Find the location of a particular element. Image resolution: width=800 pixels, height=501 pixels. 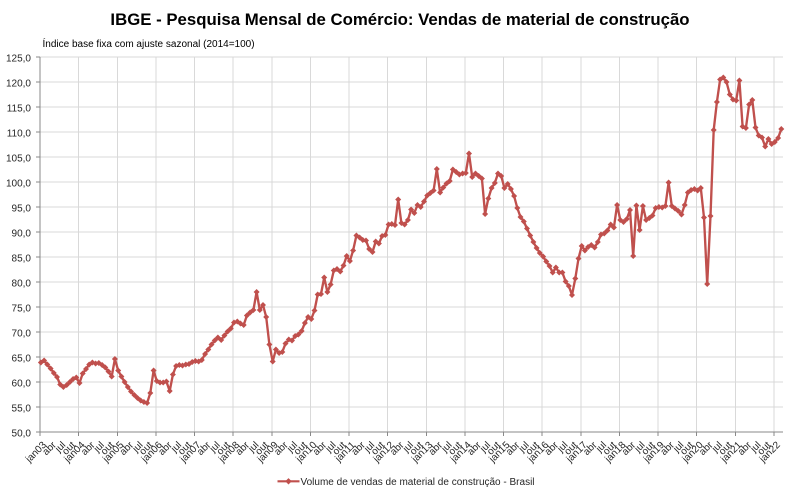

svg-text: 55,0 is located at coordinates (22, 408).